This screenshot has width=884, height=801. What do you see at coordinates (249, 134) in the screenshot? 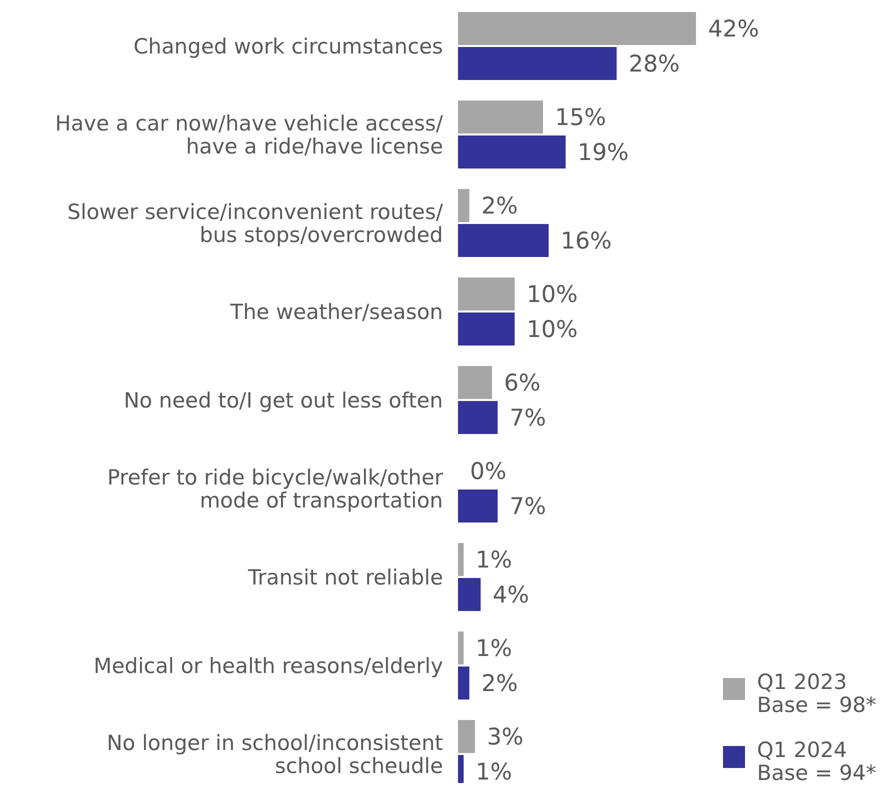
I see `y-tick-label: Have a car now/have vehicle access/have a ride/have license` at bounding box center [249, 134].